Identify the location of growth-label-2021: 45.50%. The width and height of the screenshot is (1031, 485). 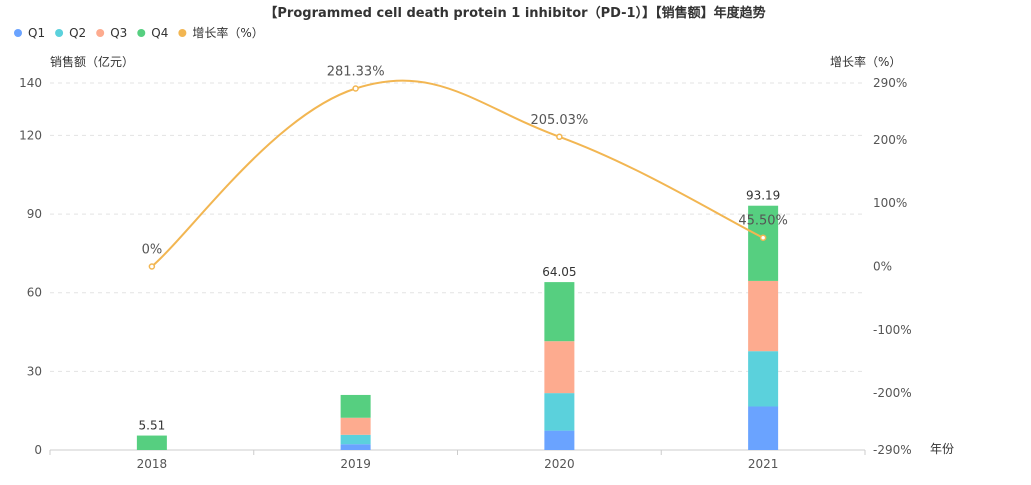
(763, 221).